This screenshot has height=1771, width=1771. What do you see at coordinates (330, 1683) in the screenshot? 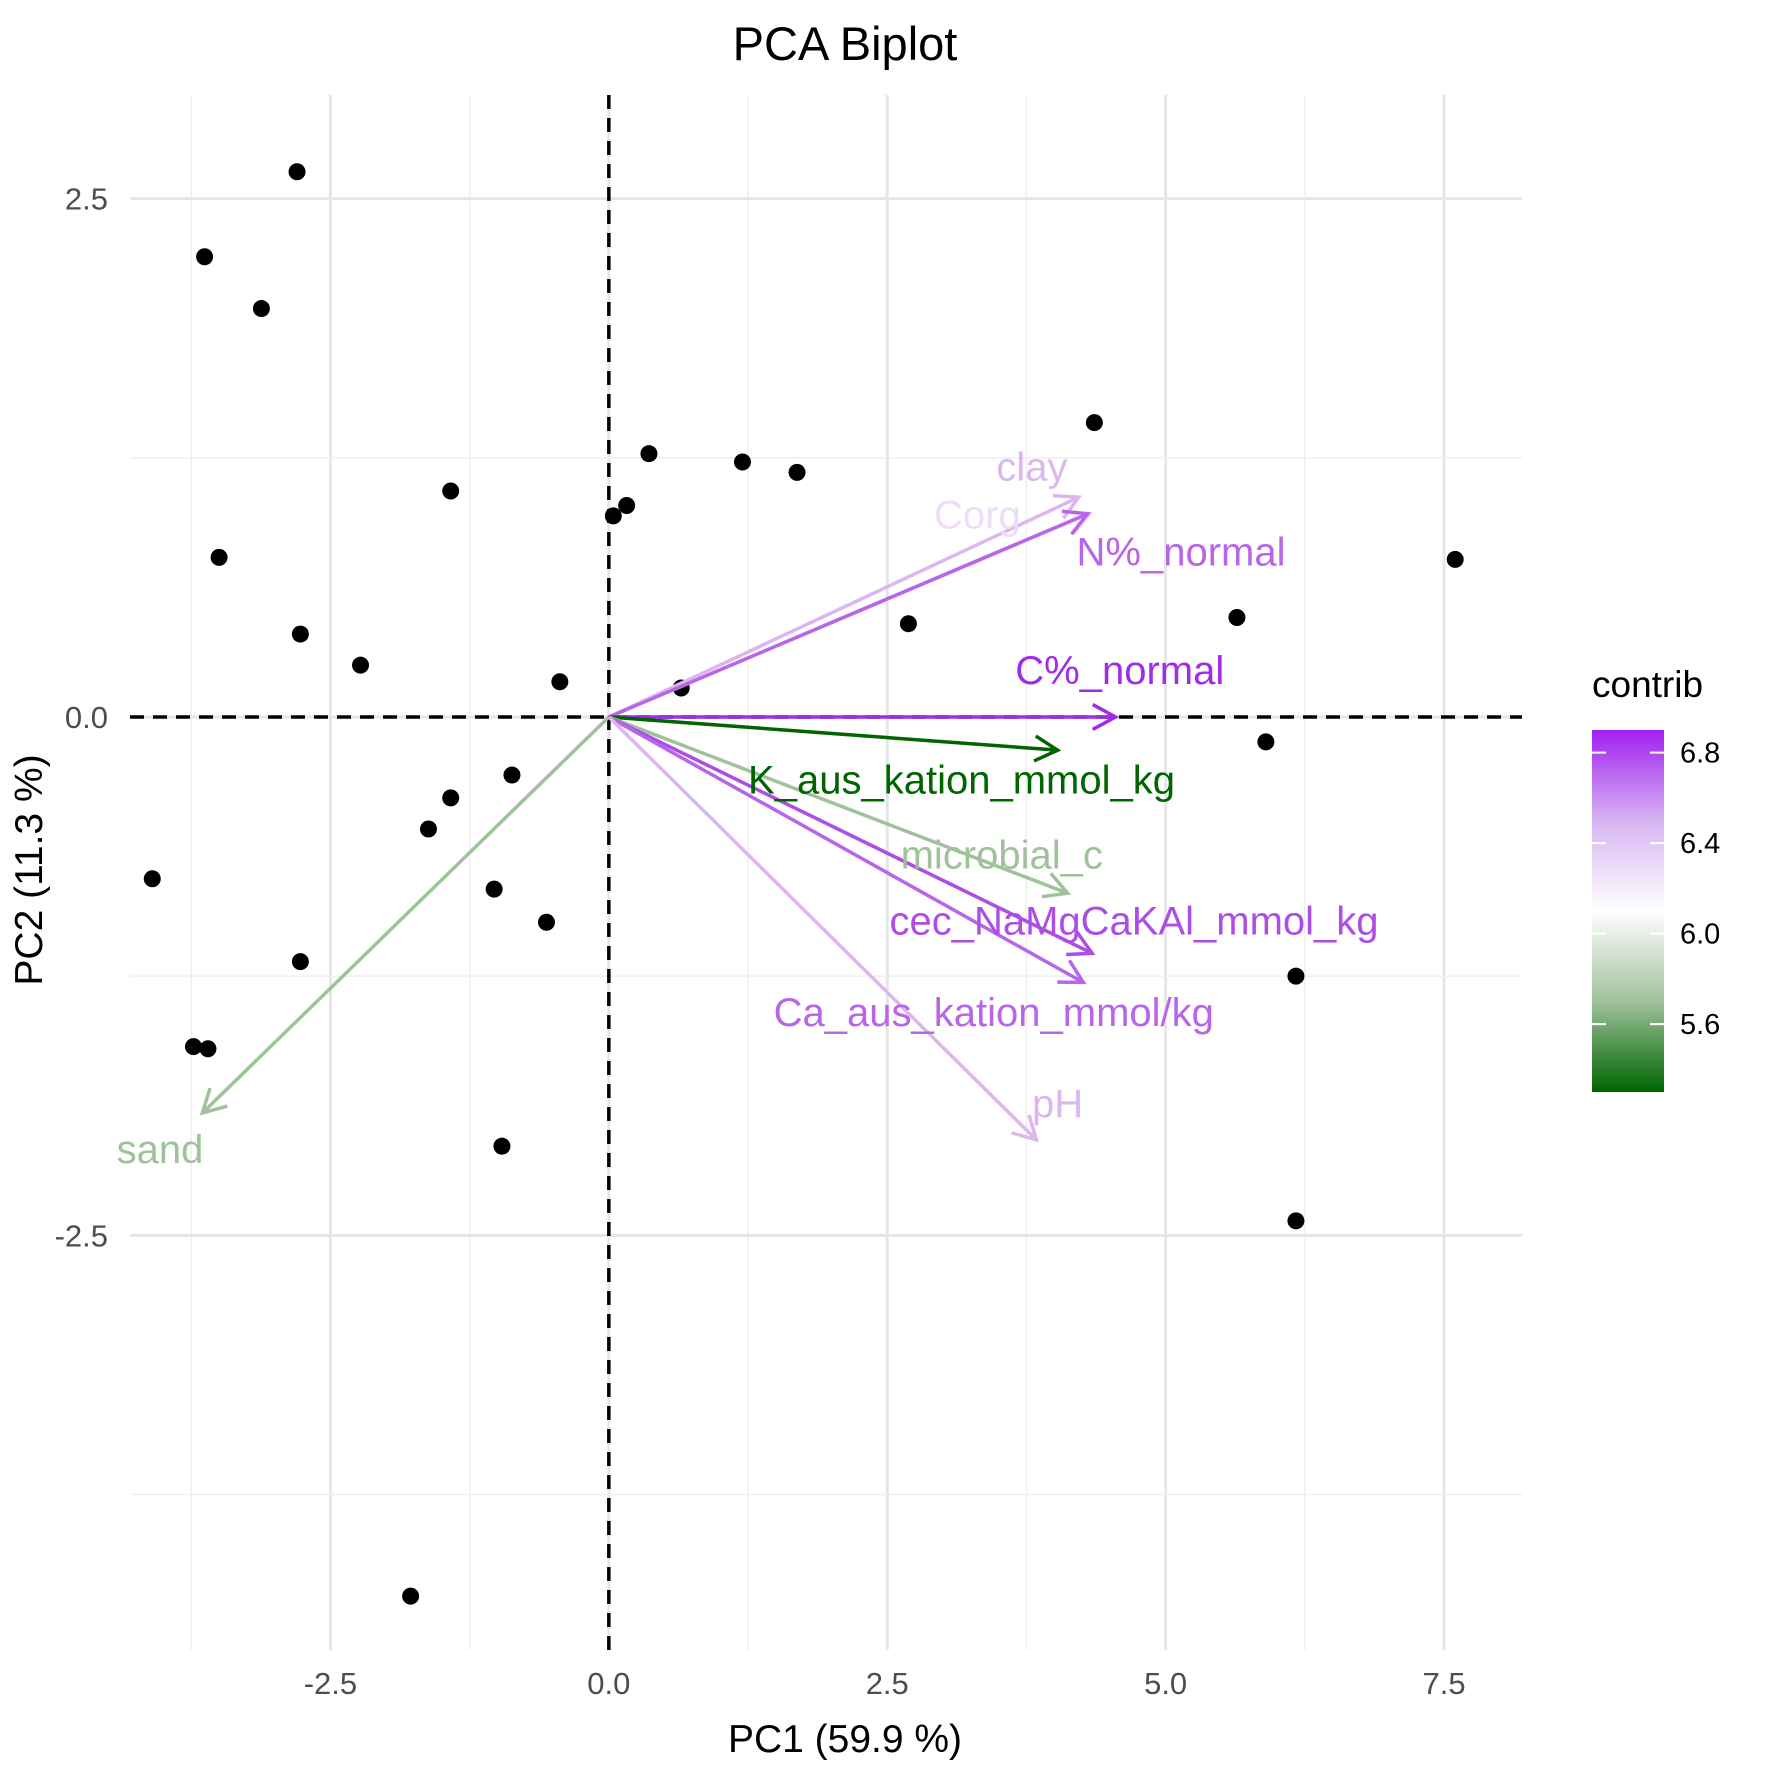
I see `x-tick-label: -2.5` at bounding box center [330, 1683].